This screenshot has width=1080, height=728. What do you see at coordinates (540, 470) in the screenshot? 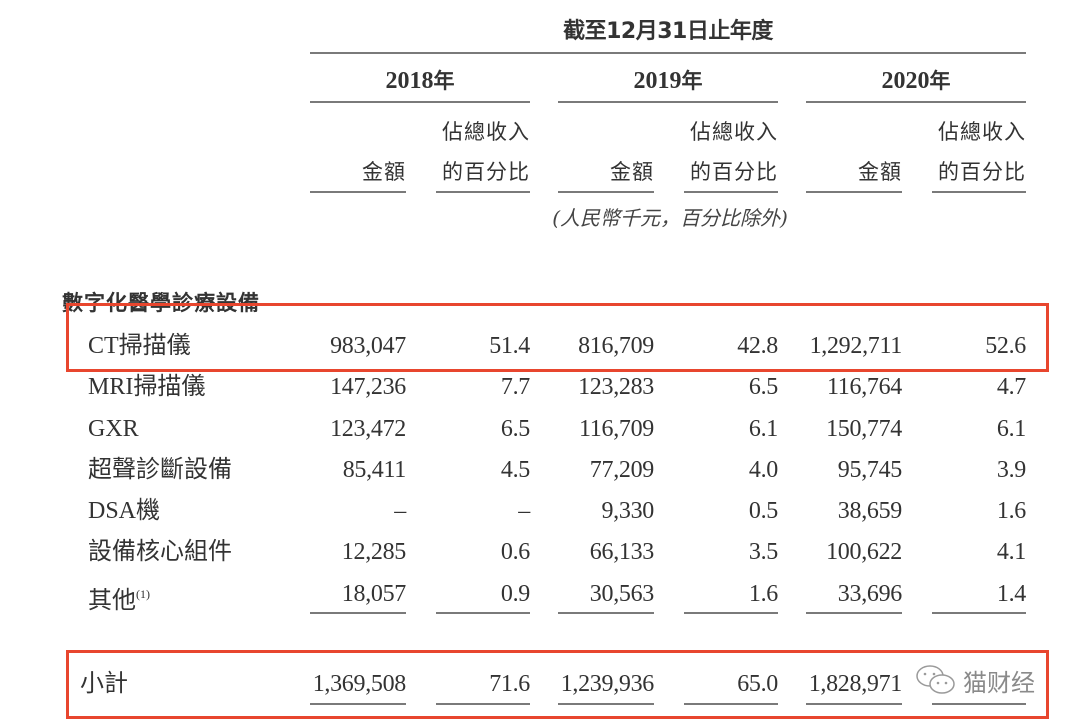
I see `table-row-ultrasound: 超聲診斷設備 85,411 4.5 77,209 4.0 95,745 3.9` at bounding box center [540, 470].